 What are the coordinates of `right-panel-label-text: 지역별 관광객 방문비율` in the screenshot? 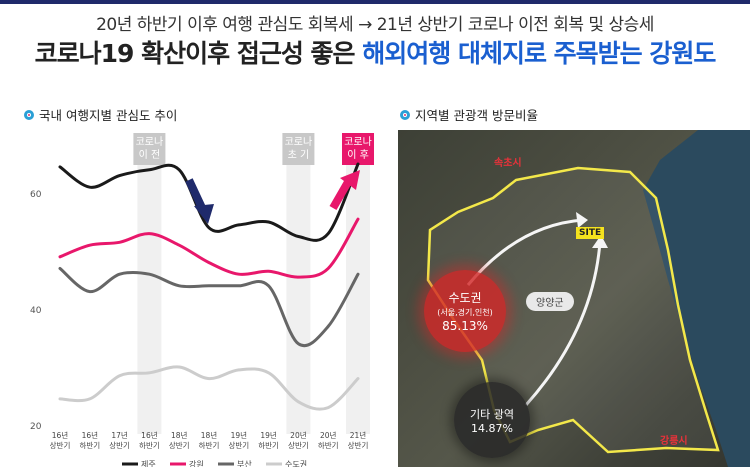 It's located at (476, 115).